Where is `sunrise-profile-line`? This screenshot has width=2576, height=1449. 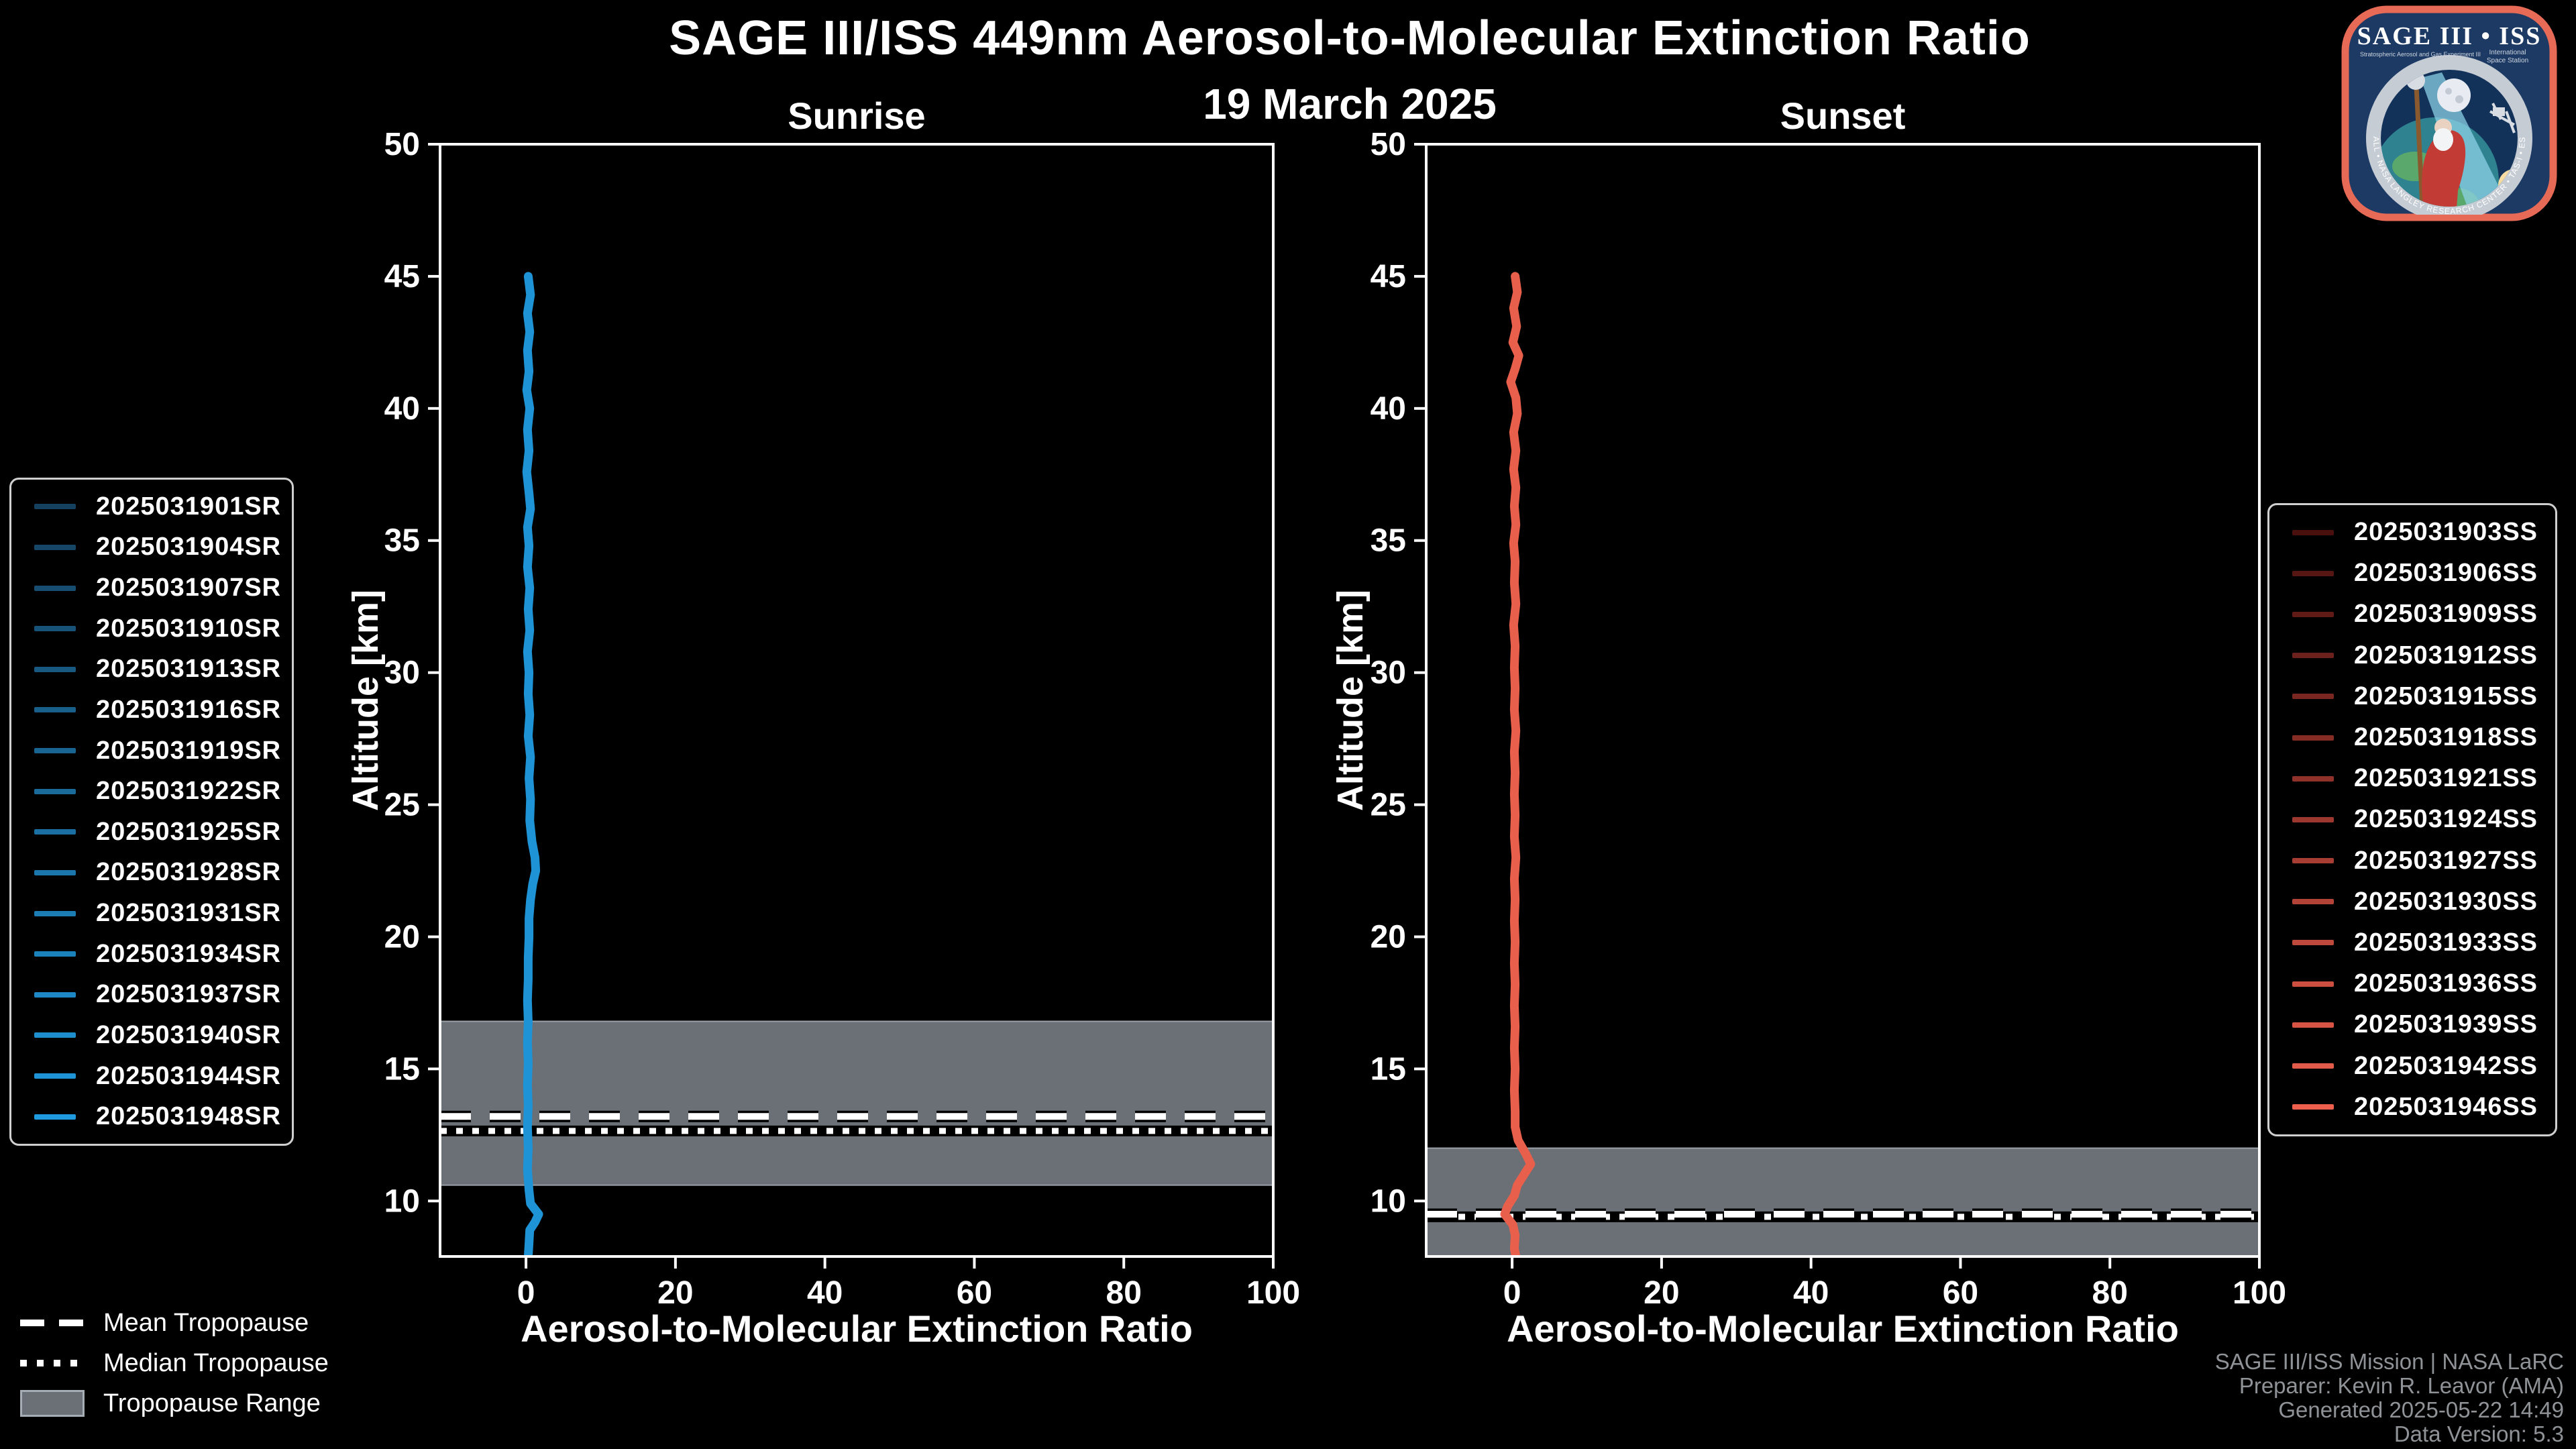 sunrise-profile-line is located at coordinates (532, 764).